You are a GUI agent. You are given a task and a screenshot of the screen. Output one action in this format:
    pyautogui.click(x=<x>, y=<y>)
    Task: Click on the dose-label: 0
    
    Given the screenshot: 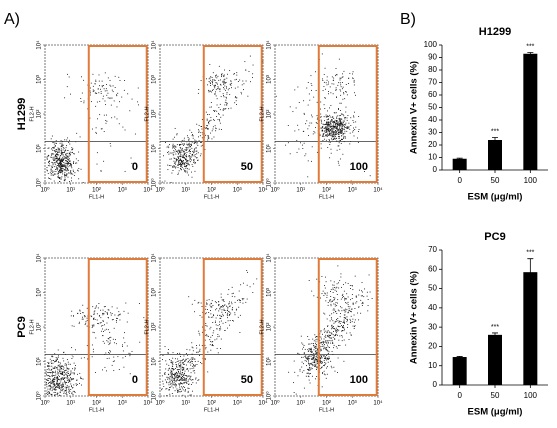 What is the action you would take?
    pyautogui.click(x=135, y=380)
    